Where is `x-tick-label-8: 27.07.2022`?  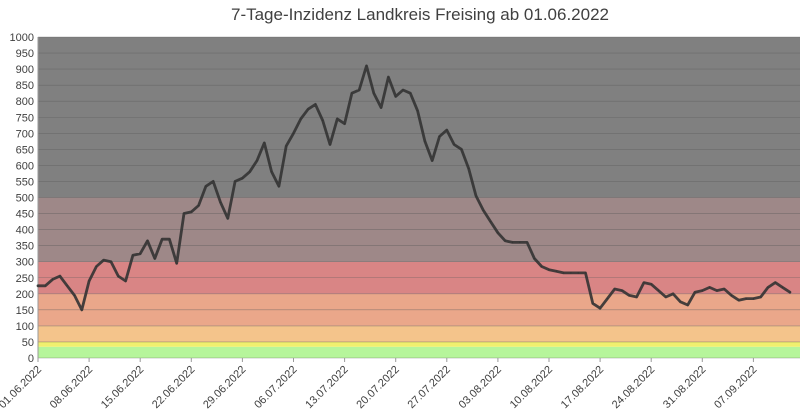
x-tick-label-8: 27.07.2022 is located at coordinates (429, 387).